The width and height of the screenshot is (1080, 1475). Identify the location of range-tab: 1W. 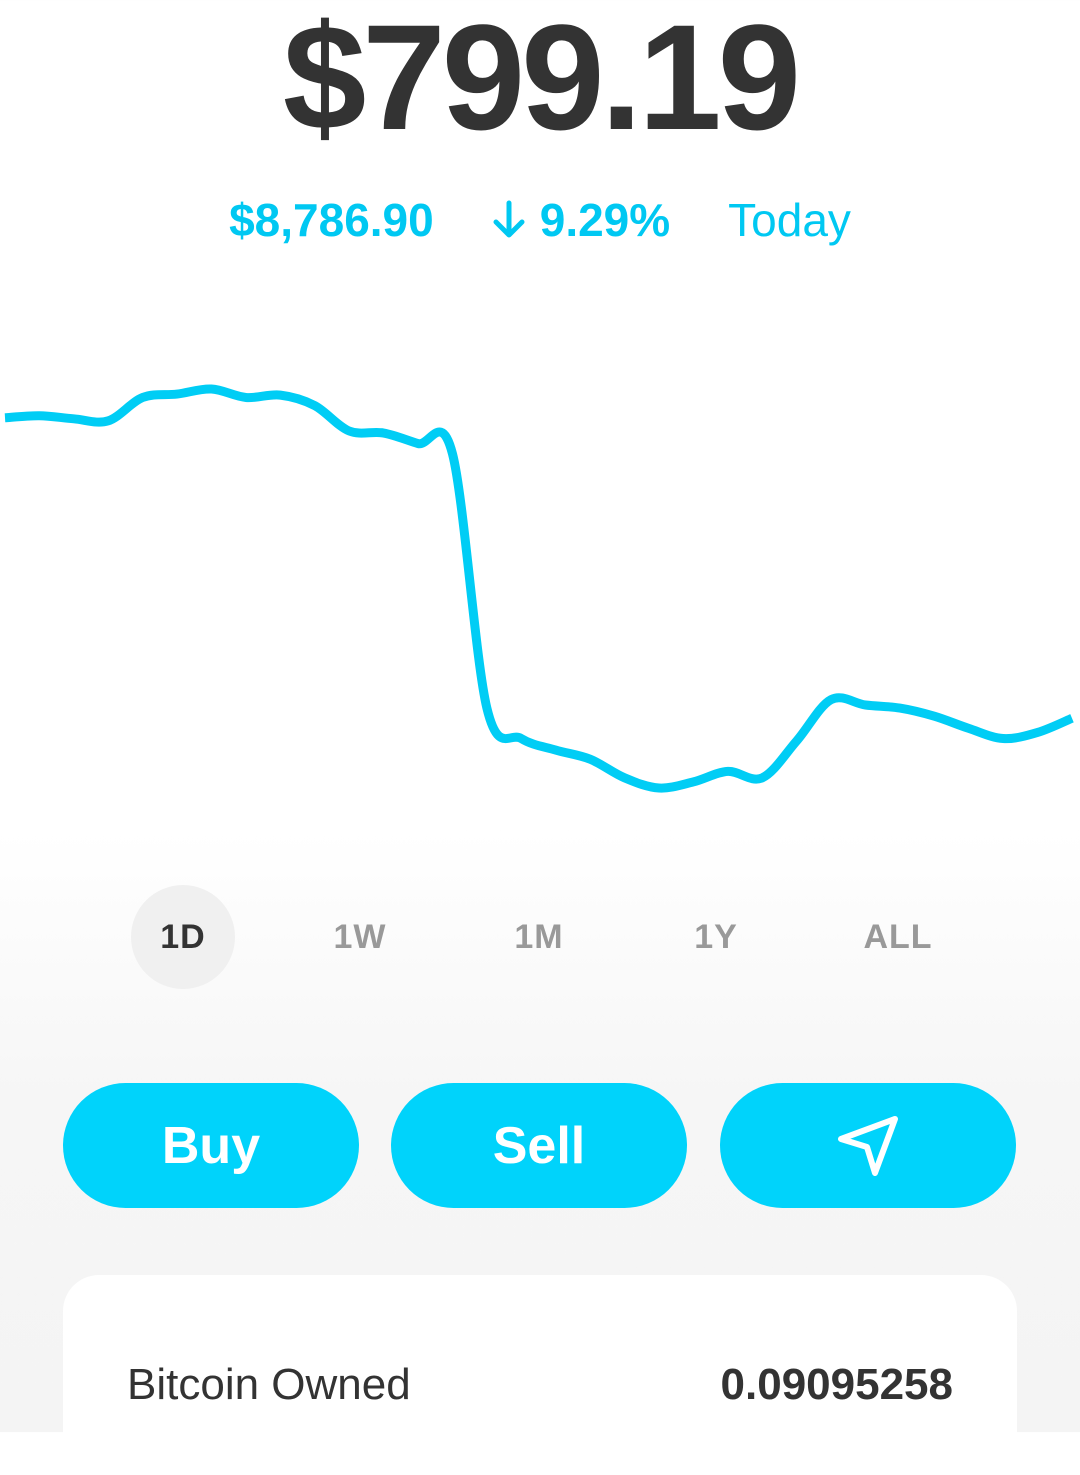
(360, 937).